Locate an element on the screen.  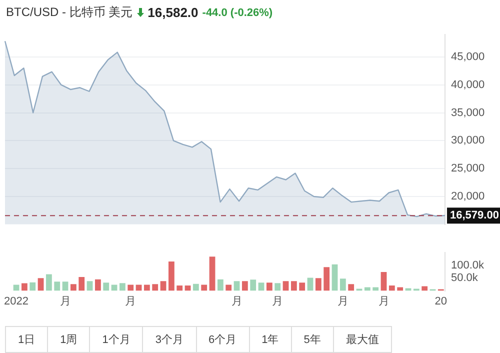
chart-subtitle: 16,582.0 is located at coordinates (173, 12).